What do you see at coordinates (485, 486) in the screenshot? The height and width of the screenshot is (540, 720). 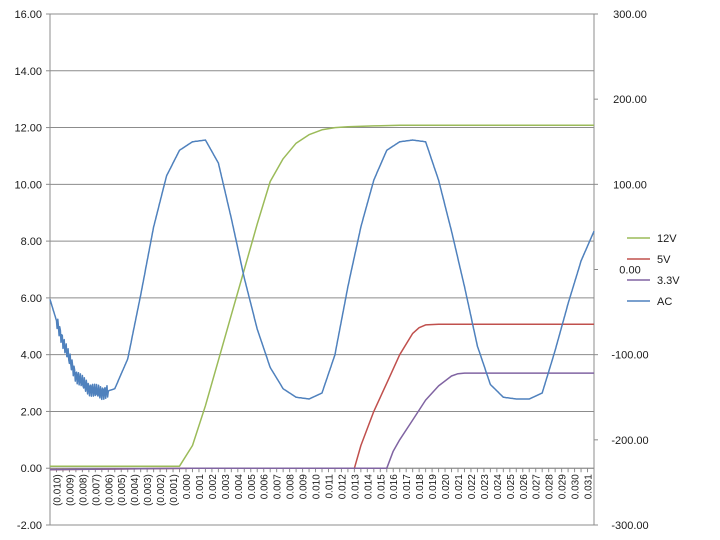 I see `x-tick-label: 0.023` at bounding box center [485, 486].